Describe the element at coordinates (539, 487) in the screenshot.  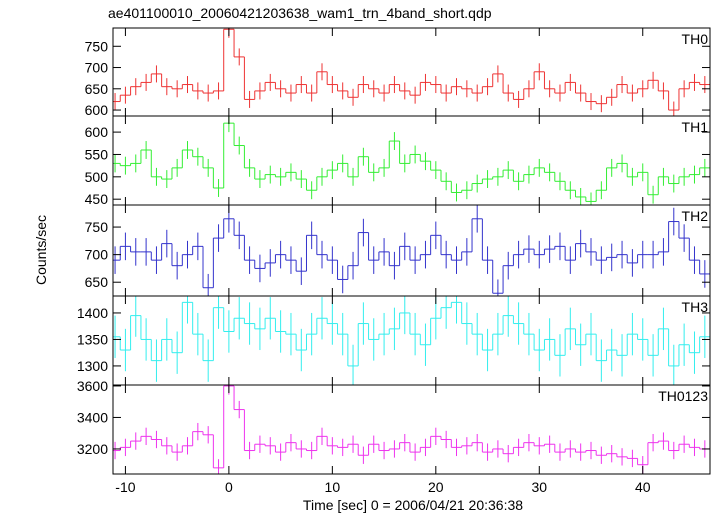
I see `x-tick-label: 30` at that location.